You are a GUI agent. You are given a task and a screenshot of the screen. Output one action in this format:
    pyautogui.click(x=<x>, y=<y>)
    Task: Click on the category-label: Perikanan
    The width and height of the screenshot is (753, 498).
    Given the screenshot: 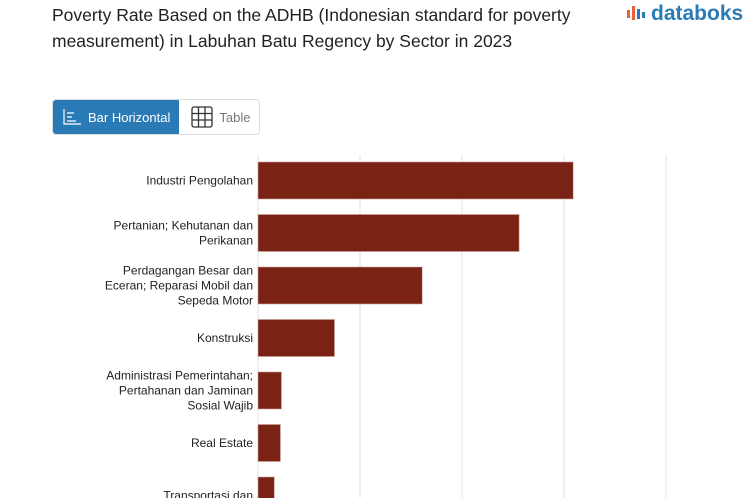 What is the action you would take?
    pyautogui.click(x=226, y=241)
    